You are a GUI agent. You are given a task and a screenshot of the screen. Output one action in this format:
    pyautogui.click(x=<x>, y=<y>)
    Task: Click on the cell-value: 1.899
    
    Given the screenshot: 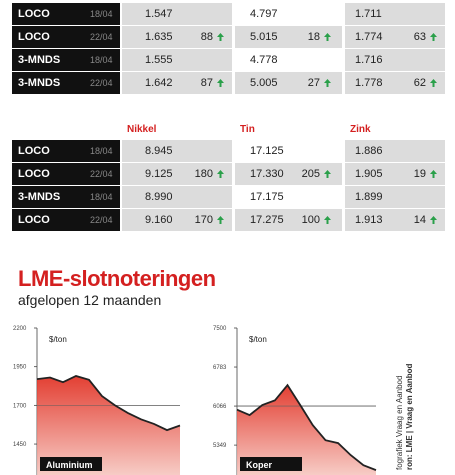 What is the action you would take?
    pyautogui.click(x=369, y=197)
    